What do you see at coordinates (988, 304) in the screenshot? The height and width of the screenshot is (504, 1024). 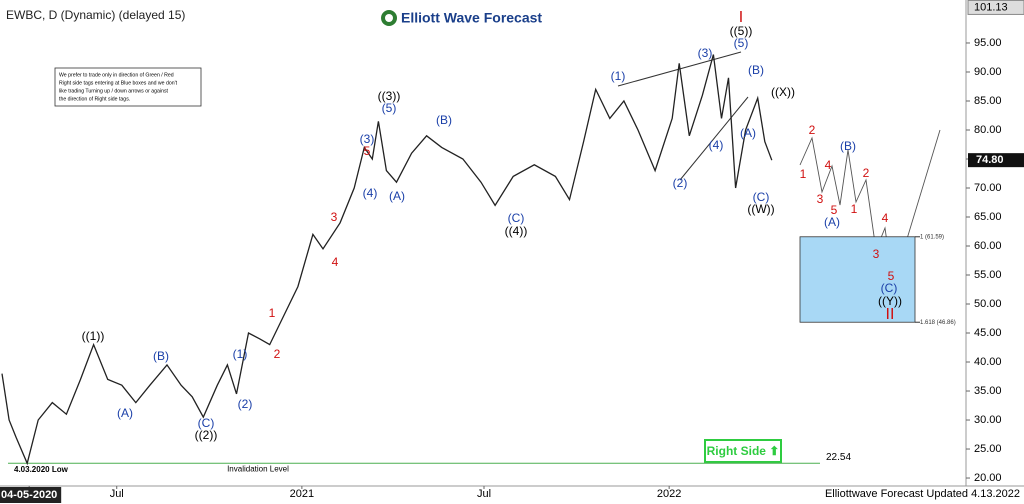 I see `y-tick-label: 50.00` at bounding box center [988, 304].